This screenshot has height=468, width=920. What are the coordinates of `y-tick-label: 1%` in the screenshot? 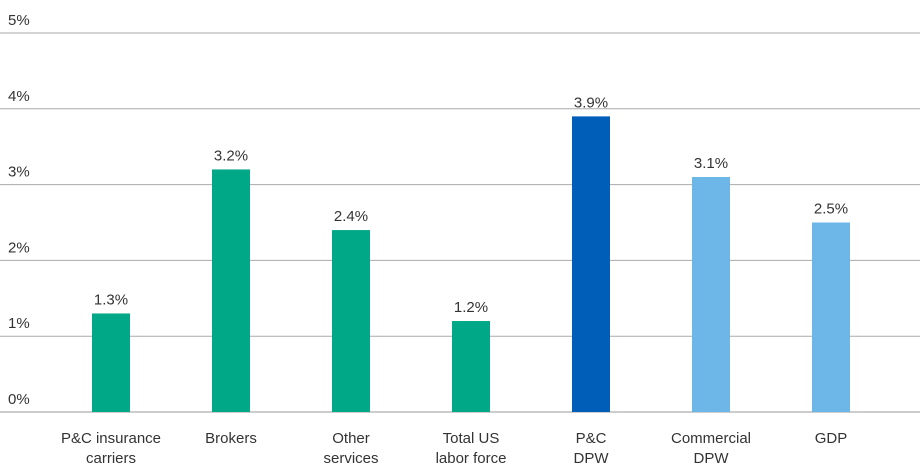 It's located at (19, 323).